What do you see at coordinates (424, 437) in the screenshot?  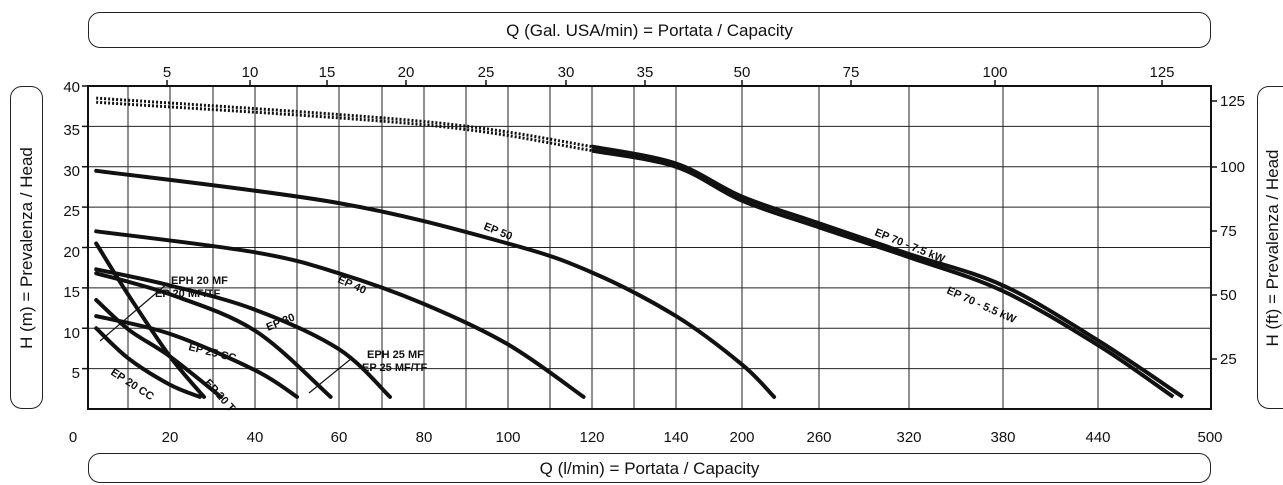 I see `x-tick-80: 80` at bounding box center [424, 437].